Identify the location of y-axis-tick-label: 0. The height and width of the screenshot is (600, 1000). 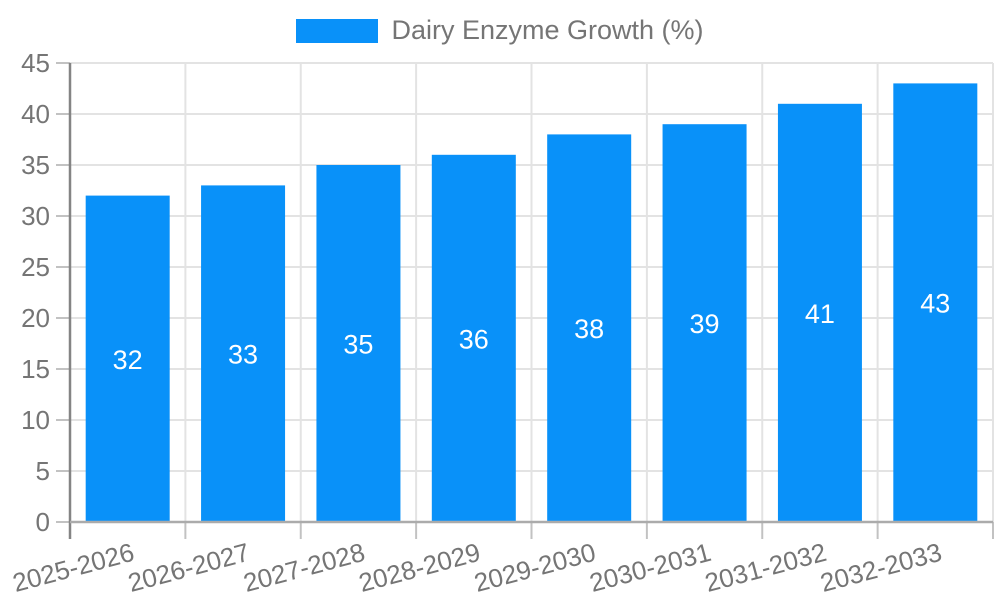
(43, 522).